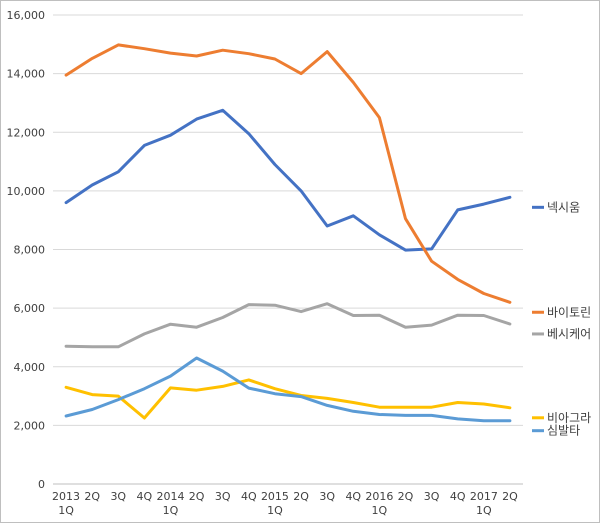  What do you see at coordinates (30, 367) in the screenshot?
I see `y-tick-label: 4,000` at bounding box center [30, 367].